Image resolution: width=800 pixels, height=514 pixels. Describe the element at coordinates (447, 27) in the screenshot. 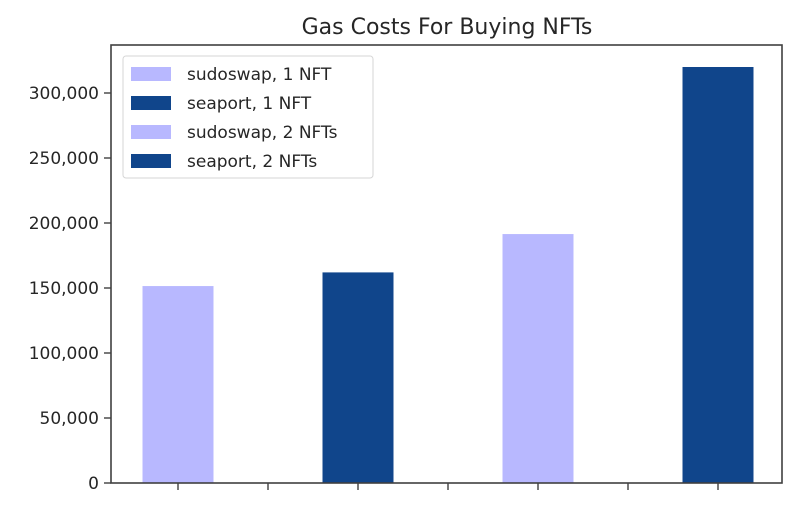

I see `chart-title: Gas Costs For Buying NFTs` at that location.